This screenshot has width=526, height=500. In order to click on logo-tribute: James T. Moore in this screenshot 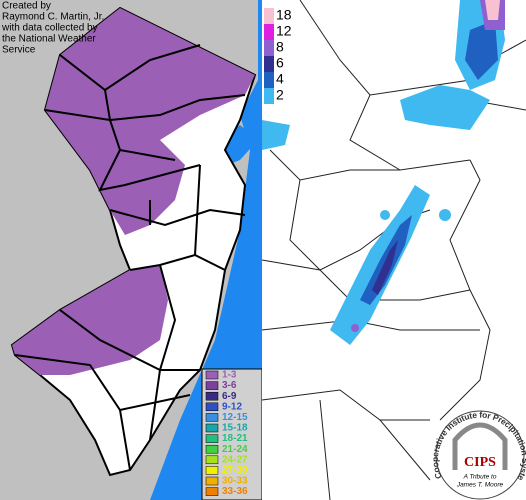, I will do `click(480, 485)`.